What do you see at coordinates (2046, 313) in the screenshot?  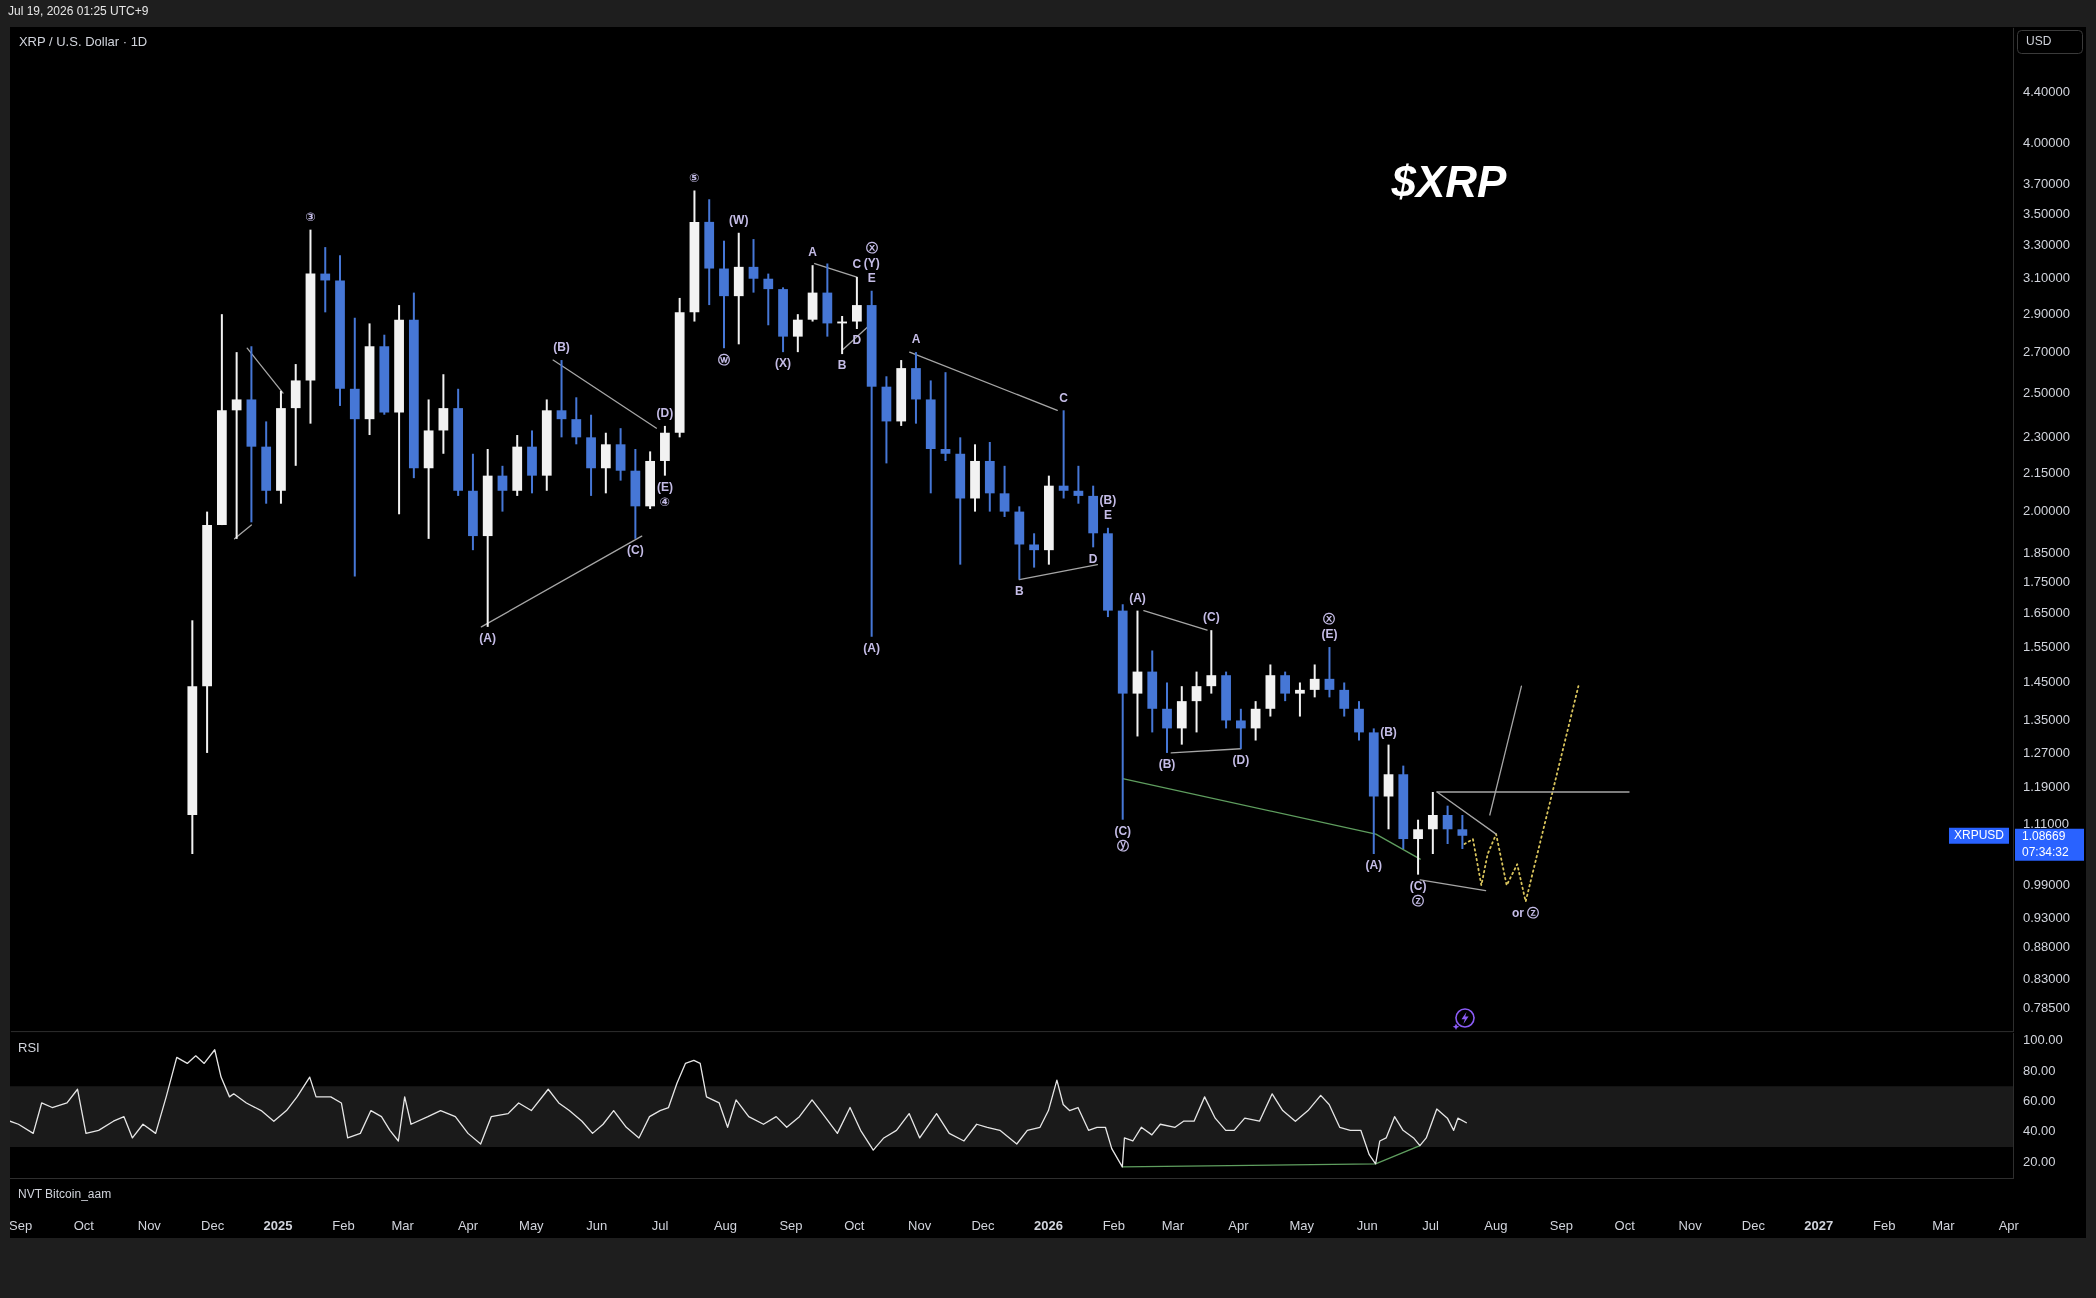 I see `y-tick-label: 2.90000` at bounding box center [2046, 313].